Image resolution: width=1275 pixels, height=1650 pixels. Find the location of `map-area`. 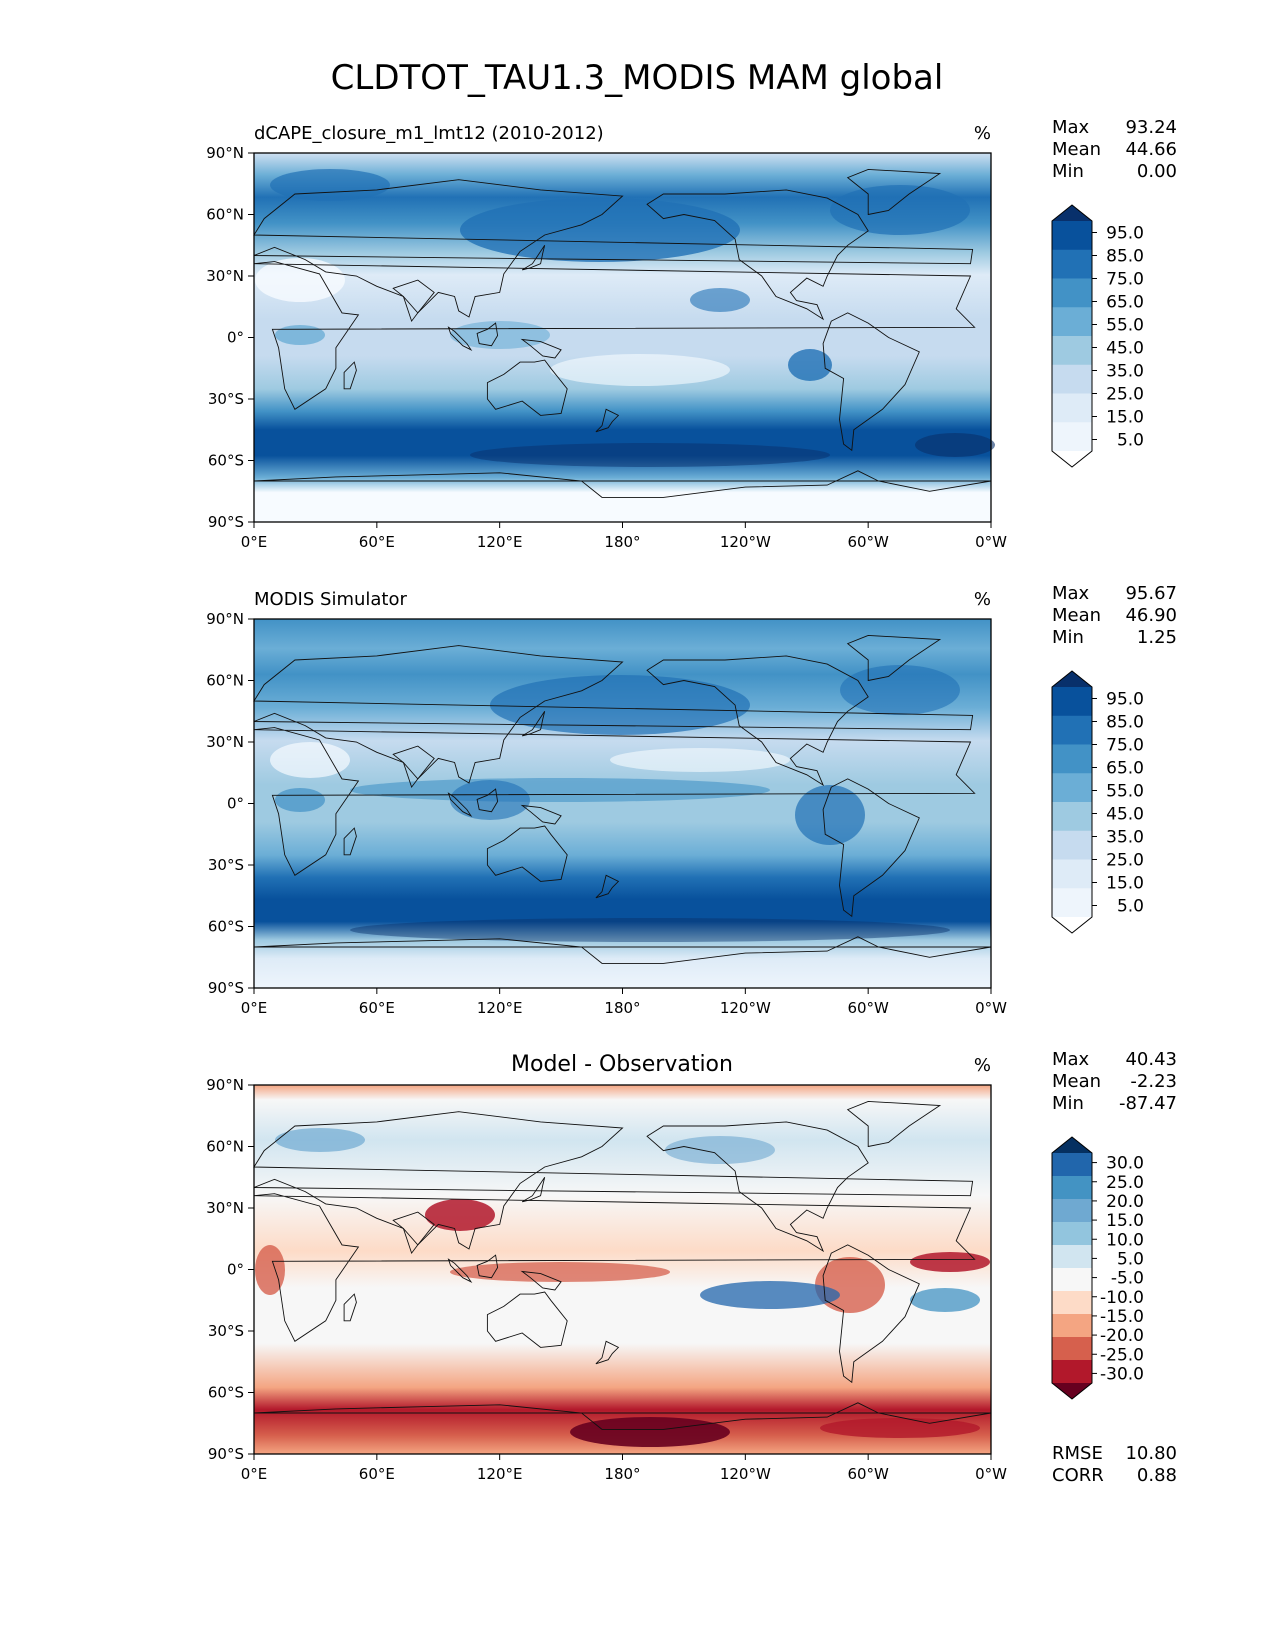

map-area is located at coordinates (624, 337).